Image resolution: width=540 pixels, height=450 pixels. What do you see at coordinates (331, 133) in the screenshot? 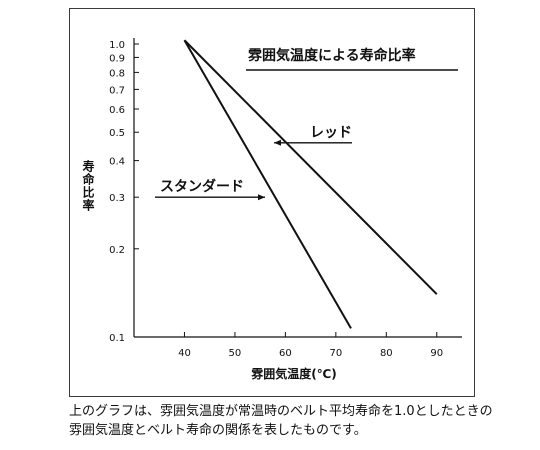
I see `series-label: レッド` at bounding box center [331, 133].